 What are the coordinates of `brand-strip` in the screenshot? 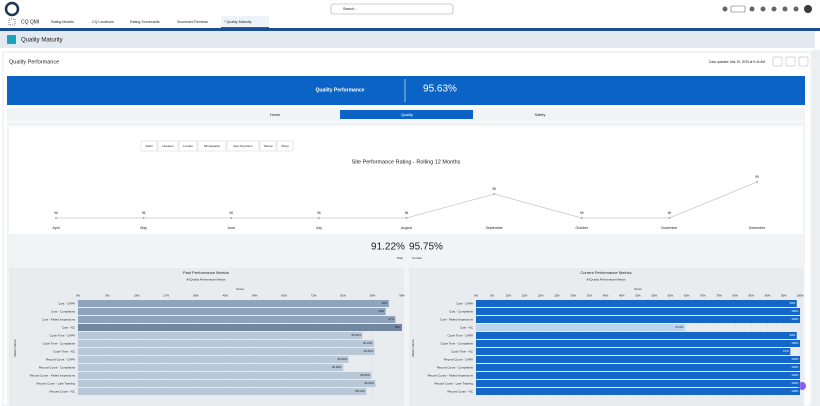 It's located at (410, 29).